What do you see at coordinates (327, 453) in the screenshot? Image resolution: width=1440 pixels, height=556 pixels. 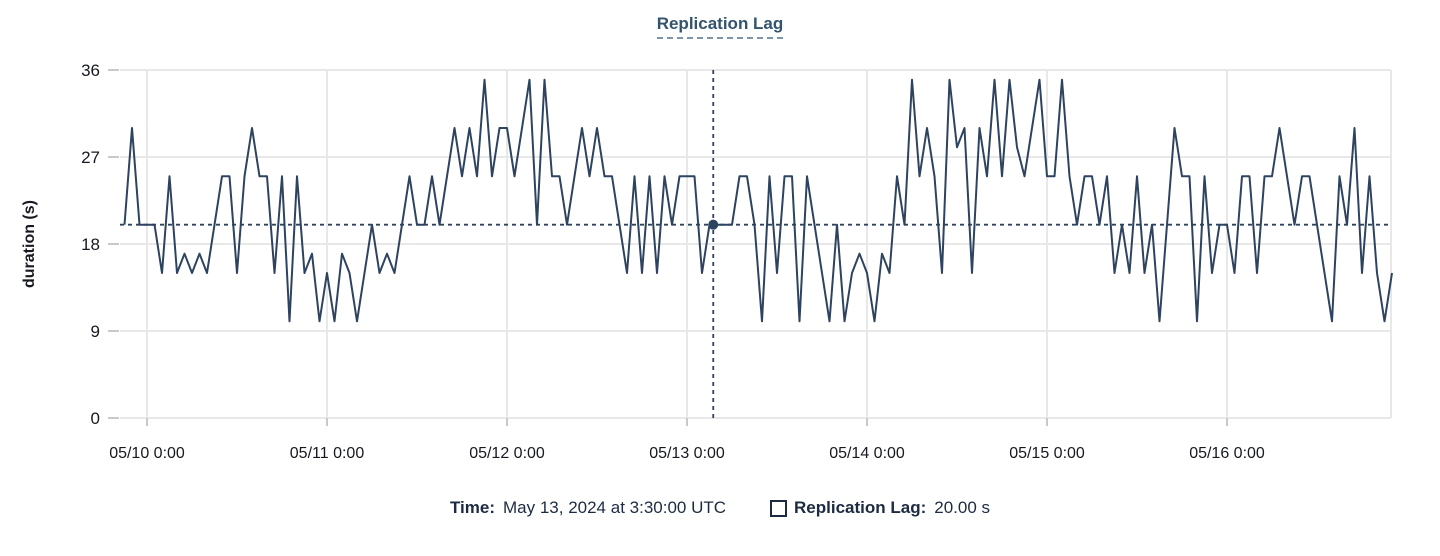 I see `x-tick-label: 05/11 0:00` at bounding box center [327, 453].